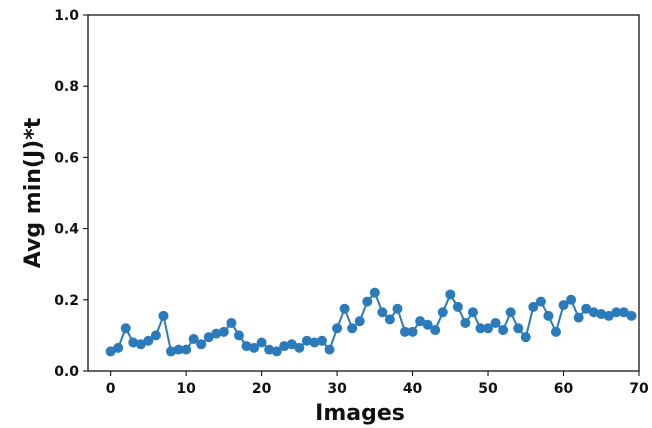 The width and height of the screenshot is (652, 428). What do you see at coordinates (377, 384) in the screenshot?
I see `x-axis: 0 10 20 30 40 50 60 70` at bounding box center [377, 384].